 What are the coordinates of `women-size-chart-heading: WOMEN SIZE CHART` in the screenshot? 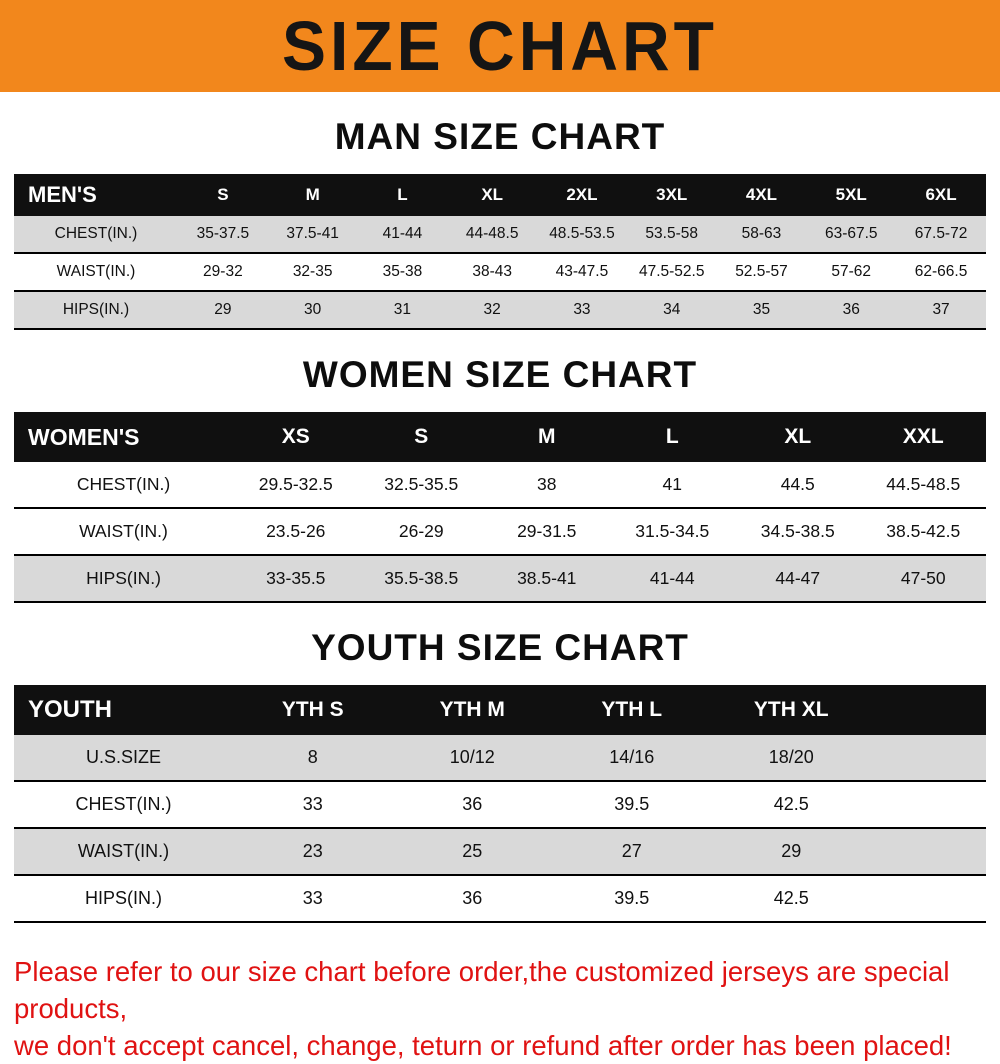 It's located at (500, 374).